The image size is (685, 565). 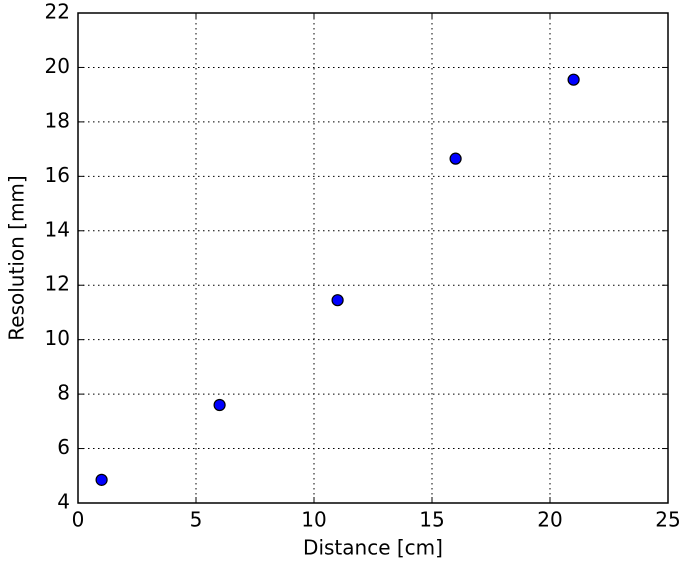 What do you see at coordinates (667, 520) in the screenshot?
I see `x-tick-label: 25` at bounding box center [667, 520].